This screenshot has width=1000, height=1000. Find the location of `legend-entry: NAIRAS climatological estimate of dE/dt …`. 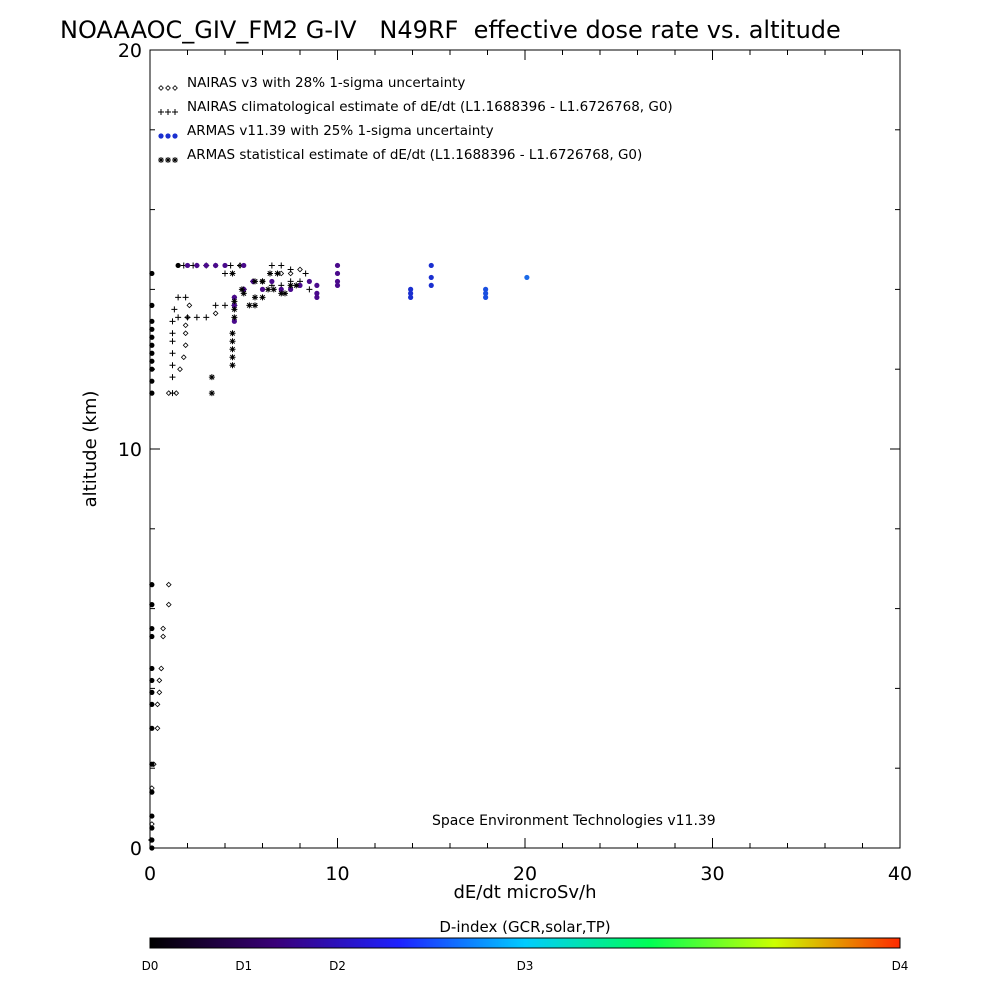

legend-entry: NAIRAS climatological estimate of dE/dt … is located at coordinates (415, 107).